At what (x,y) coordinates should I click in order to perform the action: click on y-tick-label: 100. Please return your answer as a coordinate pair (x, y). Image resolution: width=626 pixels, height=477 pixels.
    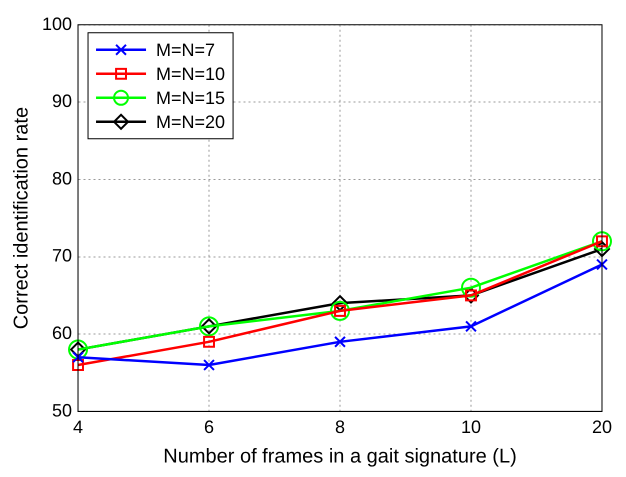
    Looking at the image, I should click on (57, 24).